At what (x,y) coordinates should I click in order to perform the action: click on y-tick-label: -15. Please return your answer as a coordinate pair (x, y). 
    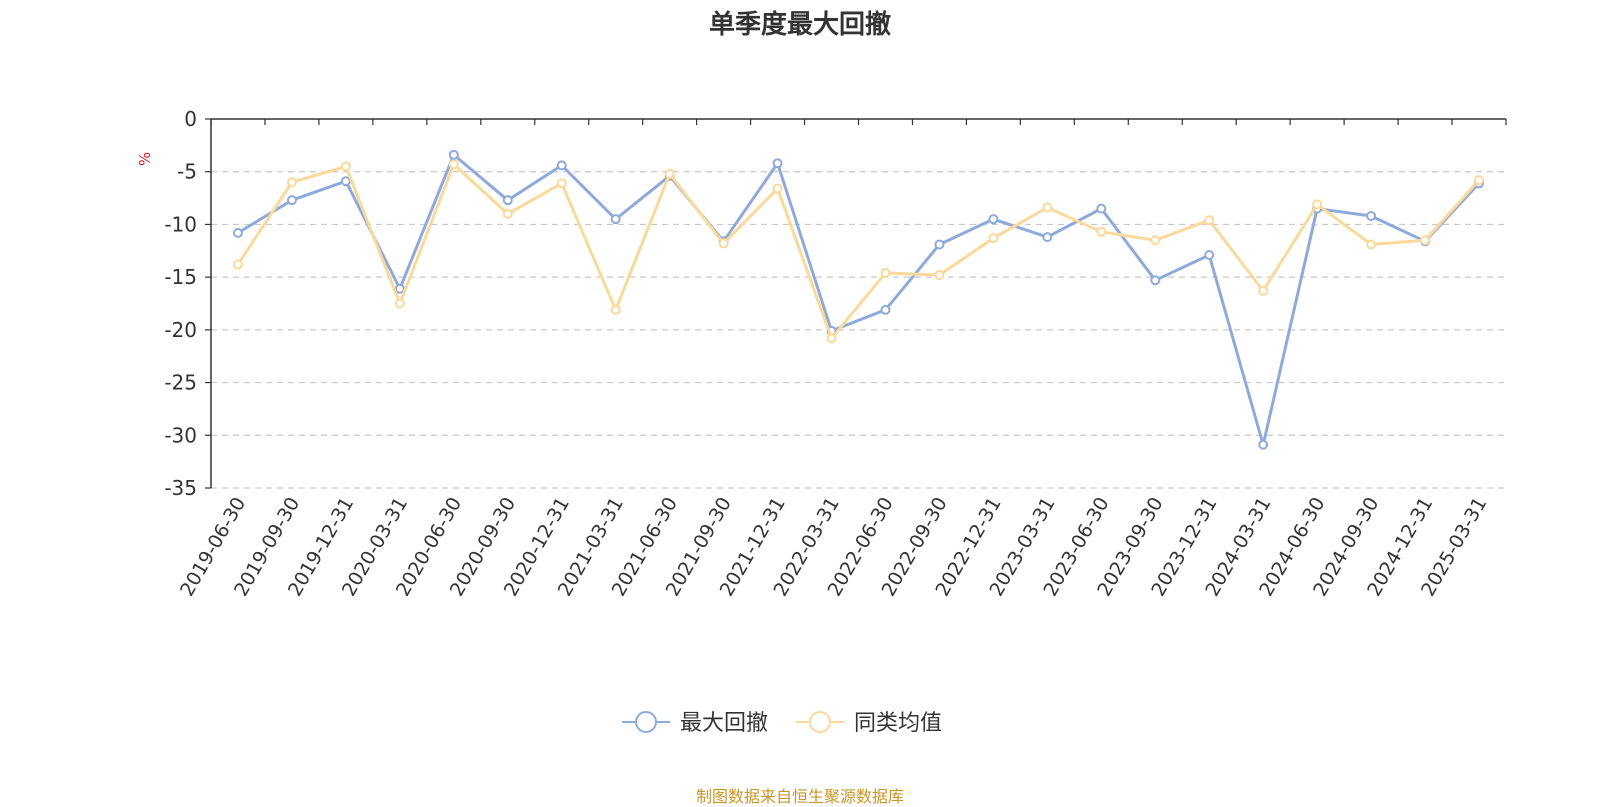
    Looking at the image, I should click on (180, 277).